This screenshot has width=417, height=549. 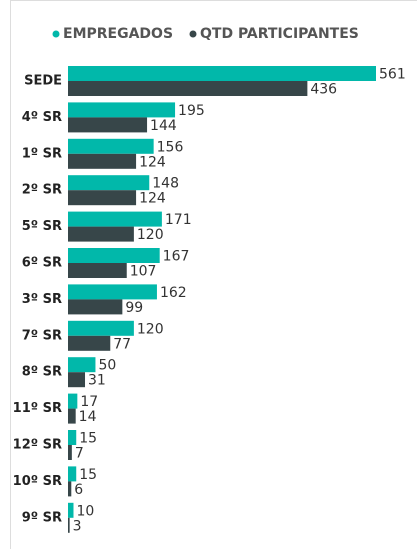 I want to click on legend-label: QTD PARTICIPANTES, so click(x=279, y=34).